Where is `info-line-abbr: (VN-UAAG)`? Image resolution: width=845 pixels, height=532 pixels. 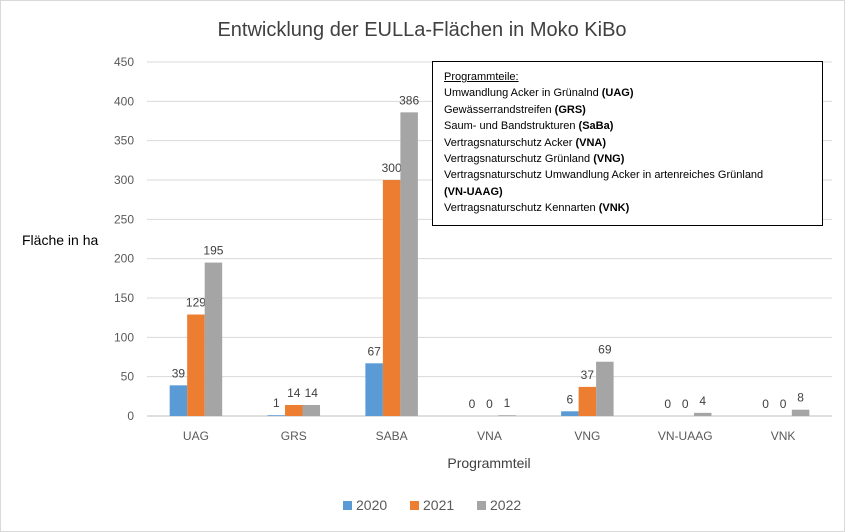
info-line-abbr: (VN-UAAG) is located at coordinates (473, 191).